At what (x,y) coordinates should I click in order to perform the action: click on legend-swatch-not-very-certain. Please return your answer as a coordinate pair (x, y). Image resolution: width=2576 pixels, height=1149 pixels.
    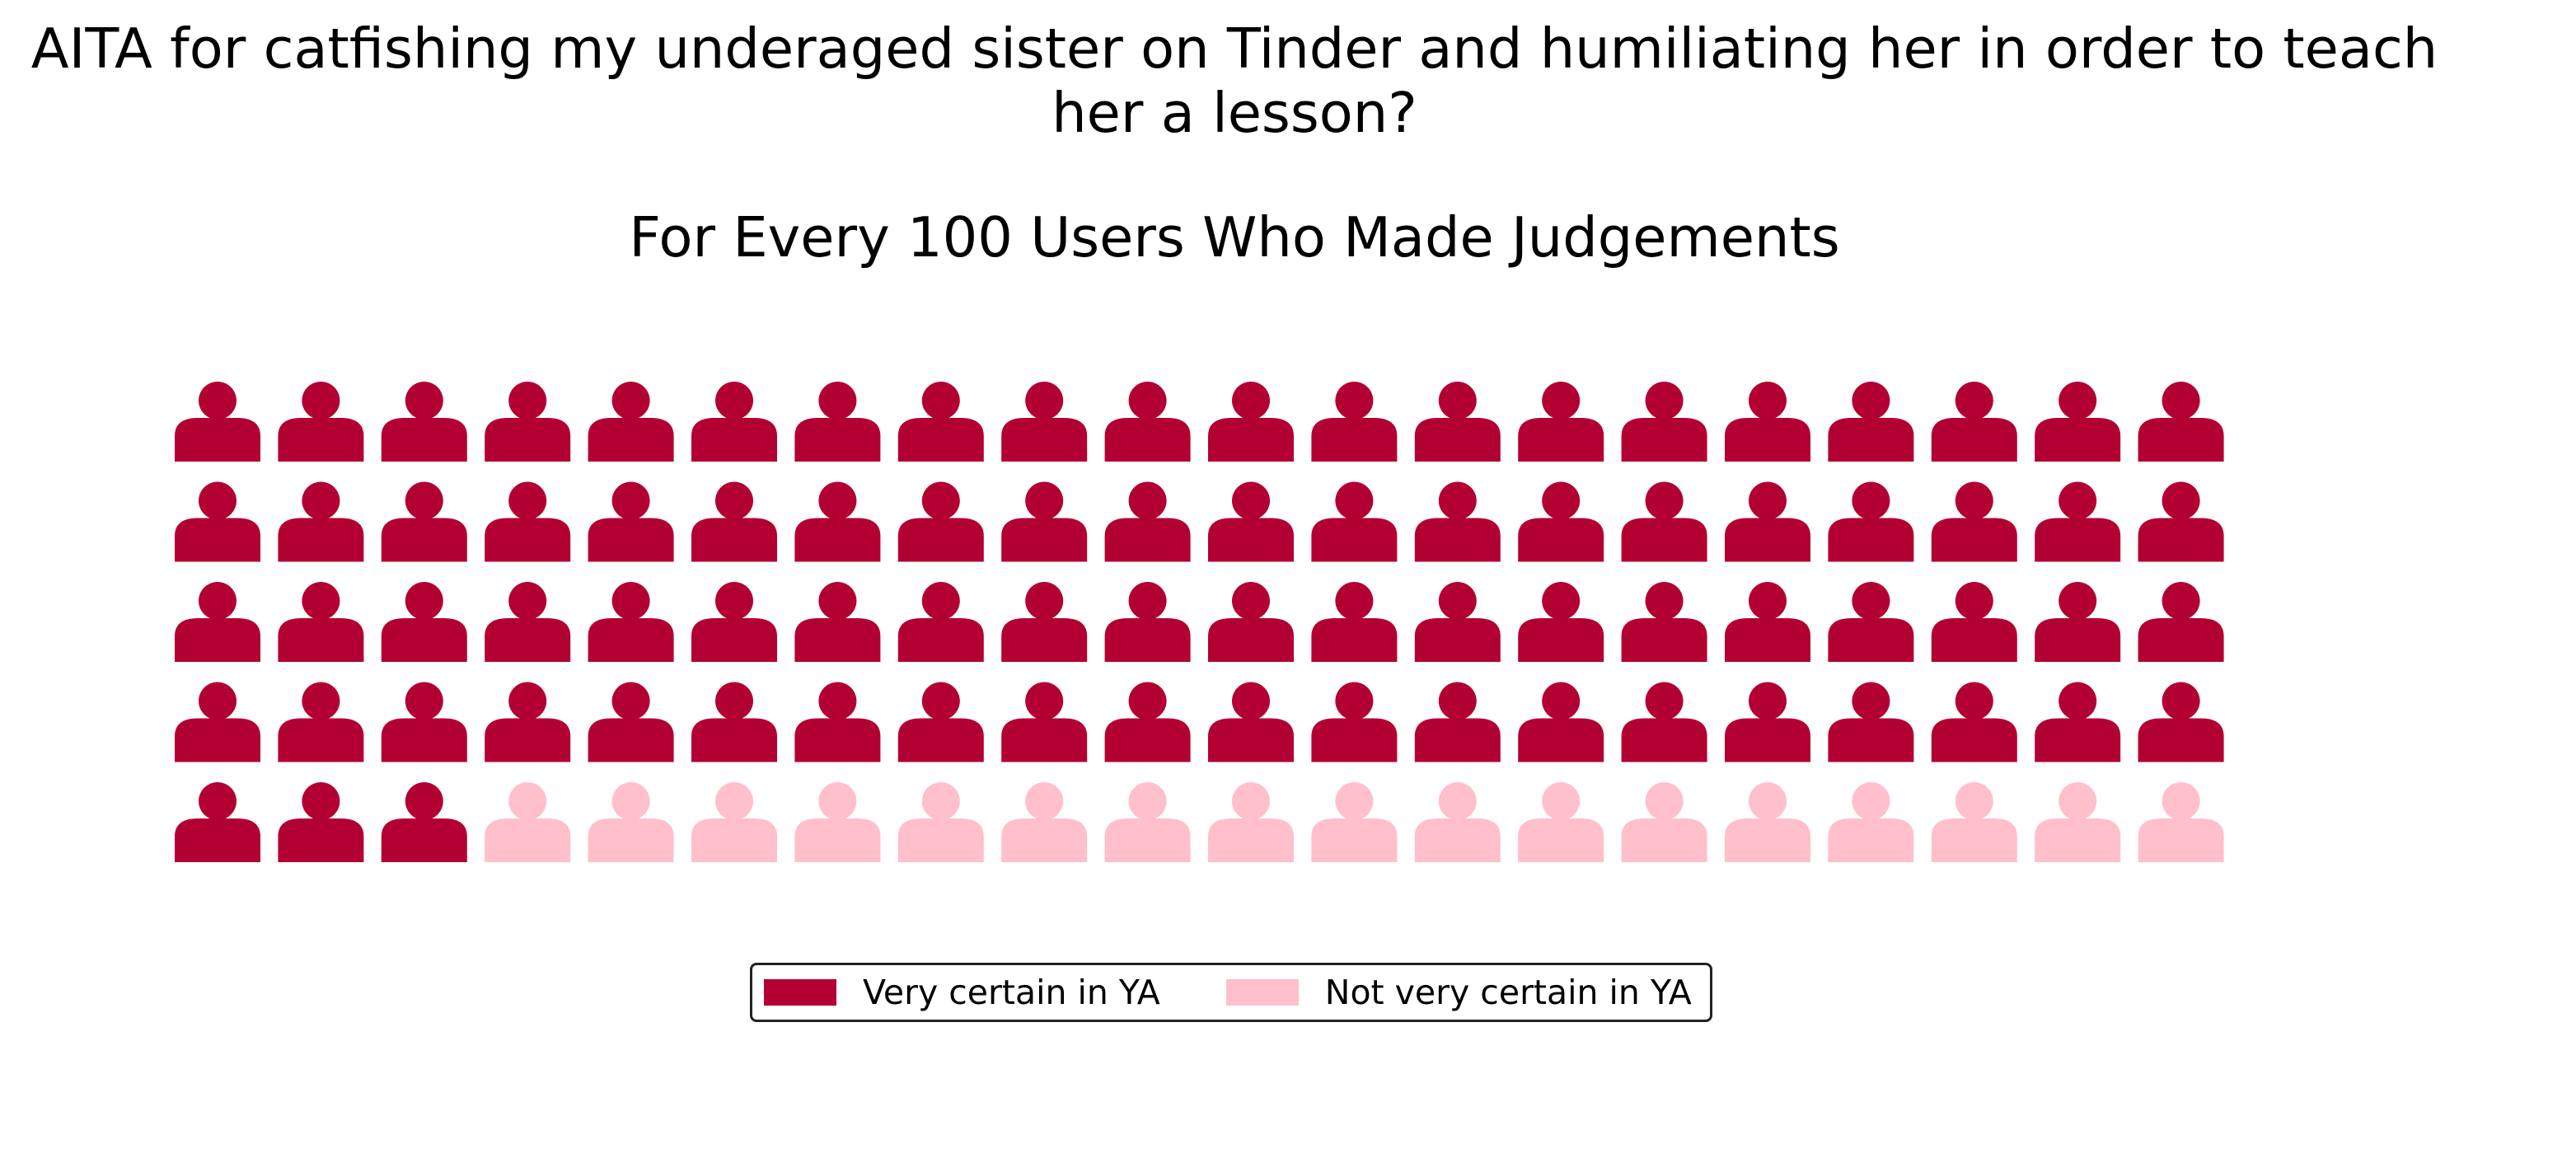
    Looking at the image, I should click on (1262, 992).